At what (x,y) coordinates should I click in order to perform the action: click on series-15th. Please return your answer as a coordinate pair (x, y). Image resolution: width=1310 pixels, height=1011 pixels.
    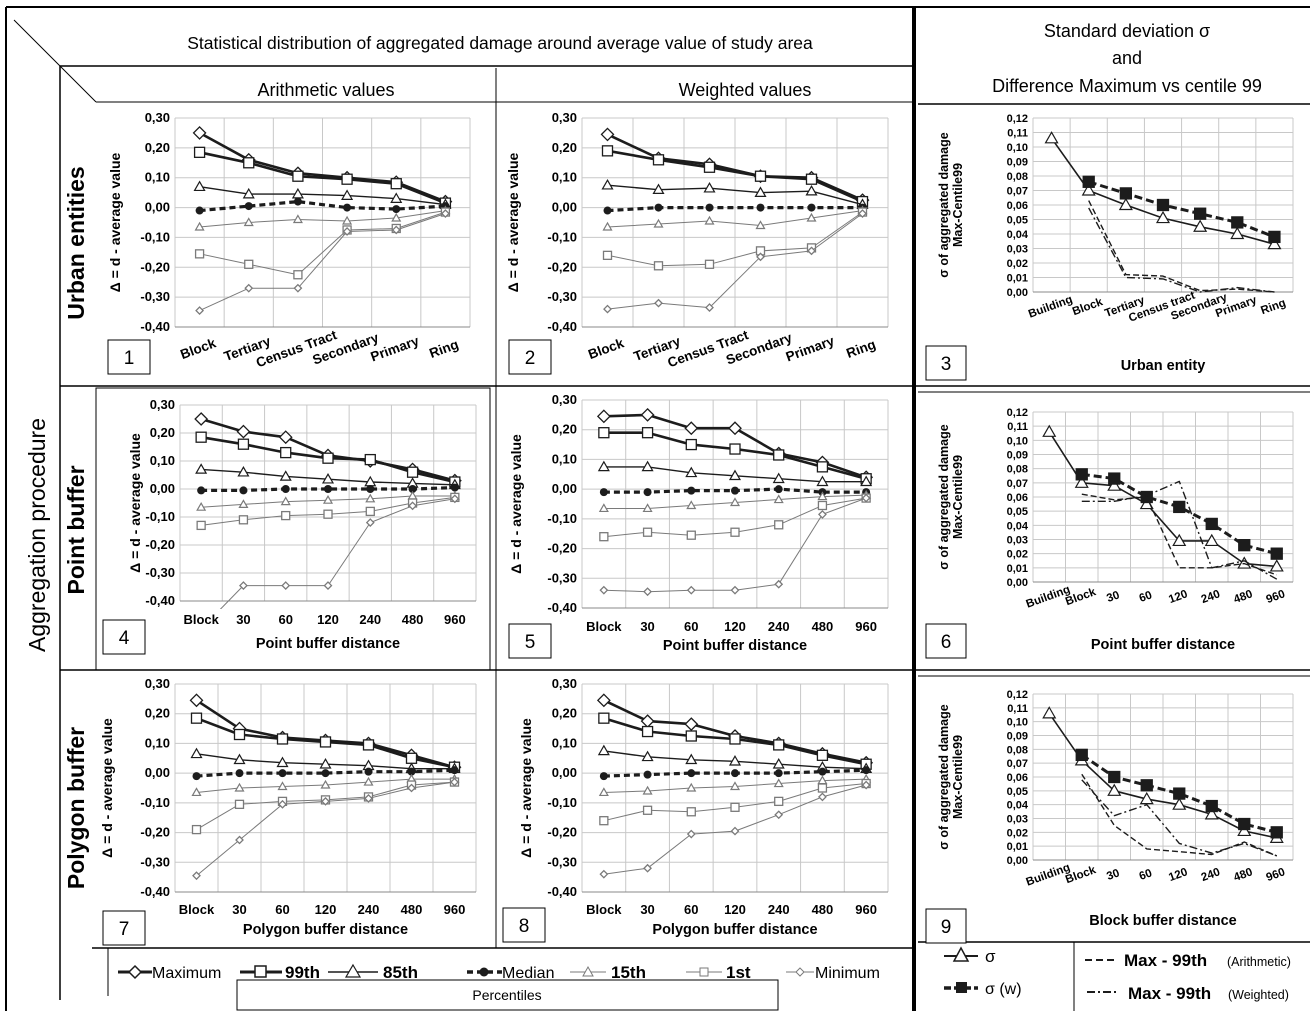
    Looking at the image, I should click on (735, 501).